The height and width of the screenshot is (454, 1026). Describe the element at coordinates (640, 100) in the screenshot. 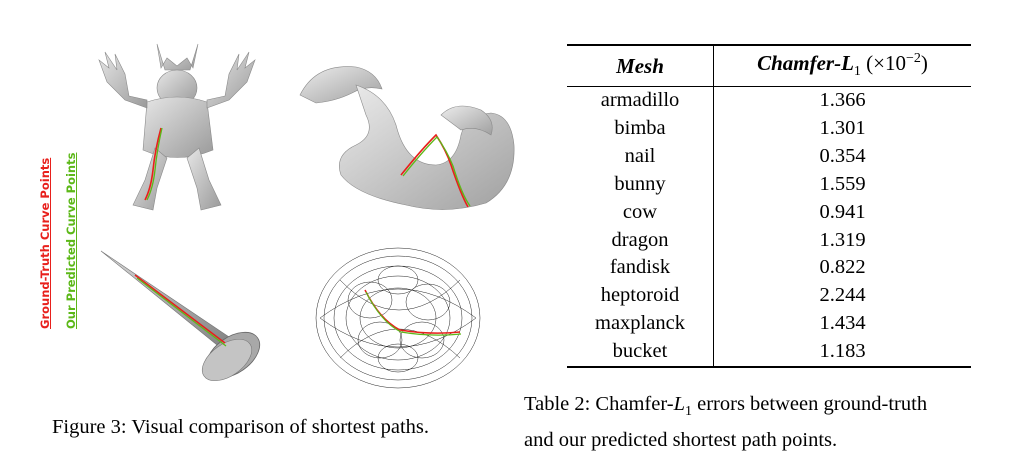

I see `cell-mesh: armadillo` at that location.